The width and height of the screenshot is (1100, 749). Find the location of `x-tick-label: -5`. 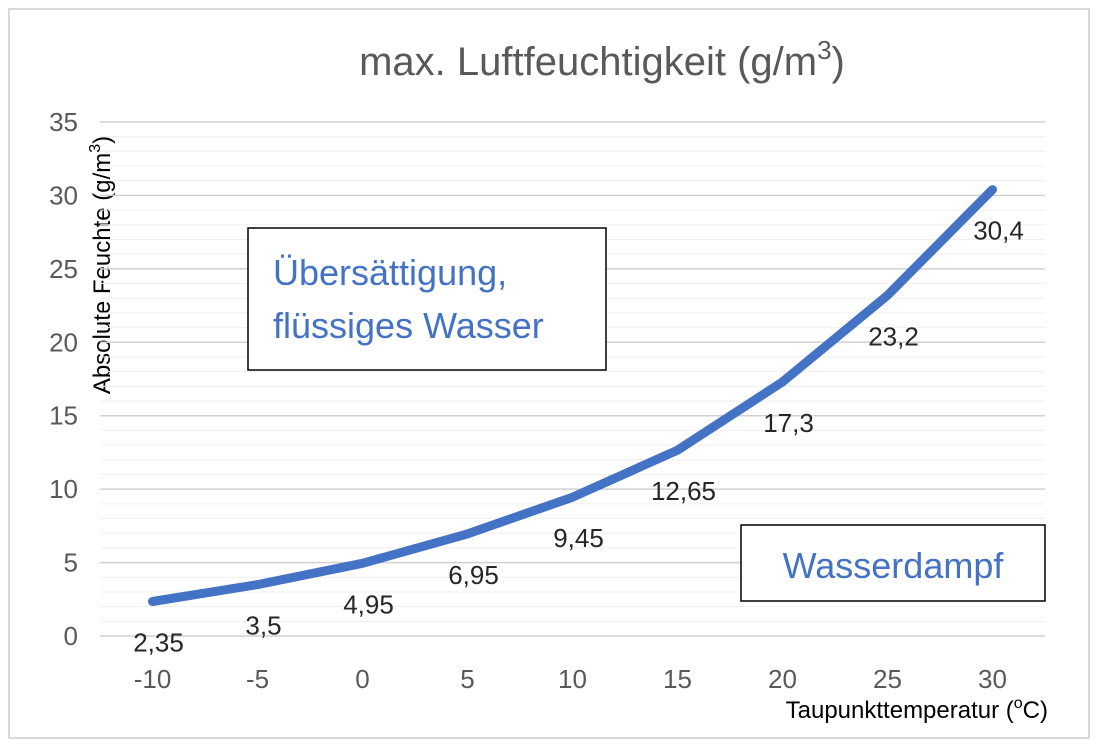

x-tick-label: -5 is located at coordinates (257, 679).